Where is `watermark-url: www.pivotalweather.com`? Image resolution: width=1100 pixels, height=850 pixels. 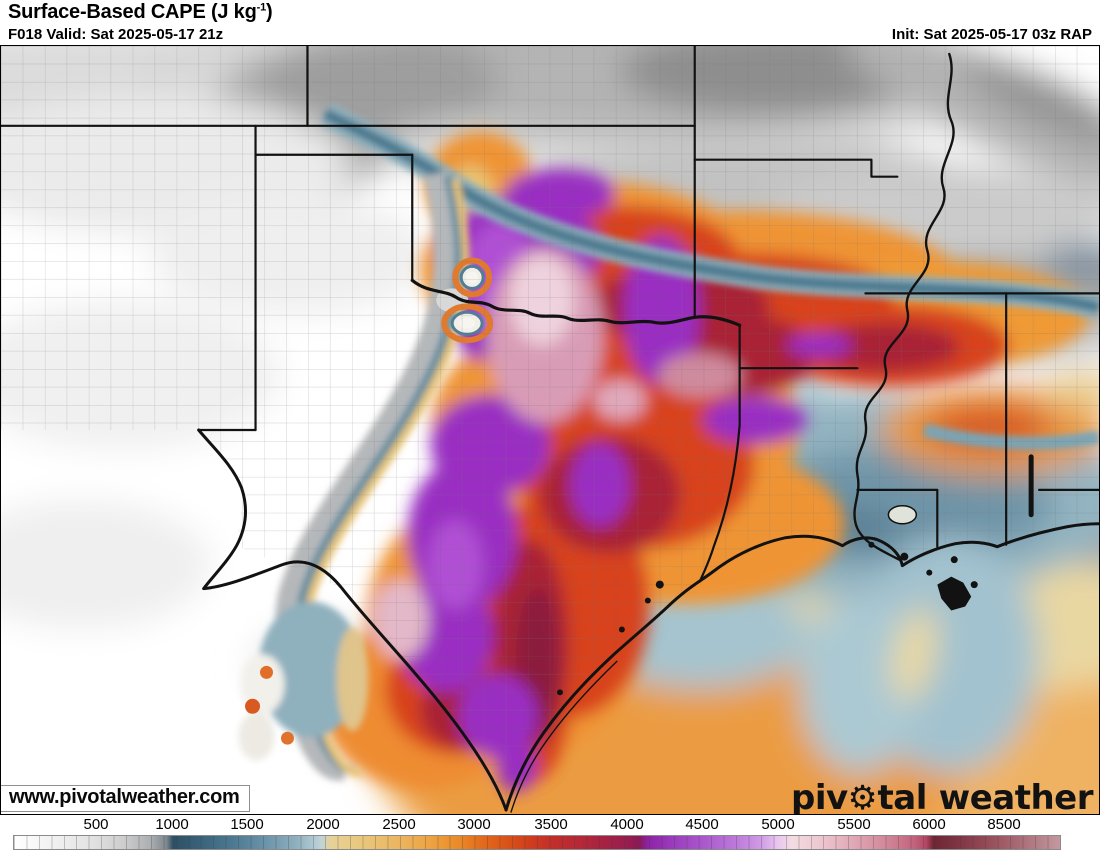
watermark-url: www.pivotalweather.com is located at coordinates (125, 798).